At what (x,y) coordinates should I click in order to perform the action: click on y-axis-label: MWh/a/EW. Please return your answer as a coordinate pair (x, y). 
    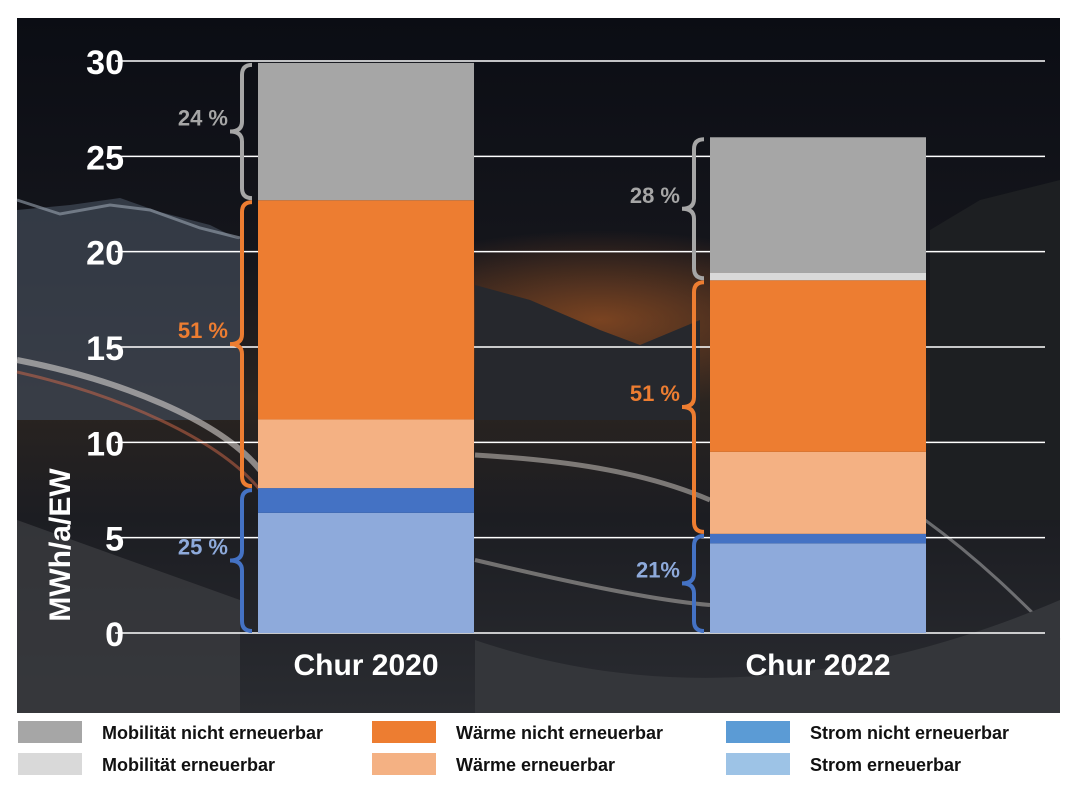
    Looking at the image, I should click on (60, 545).